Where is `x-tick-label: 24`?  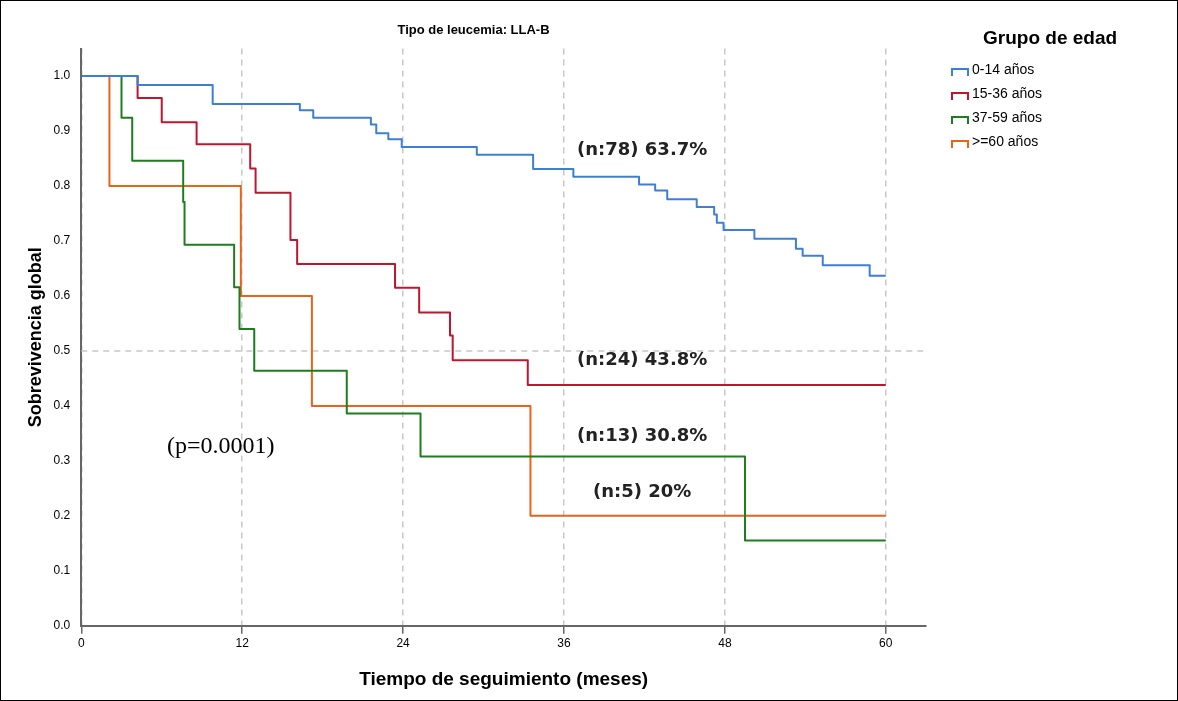 x-tick-label: 24 is located at coordinates (403, 643).